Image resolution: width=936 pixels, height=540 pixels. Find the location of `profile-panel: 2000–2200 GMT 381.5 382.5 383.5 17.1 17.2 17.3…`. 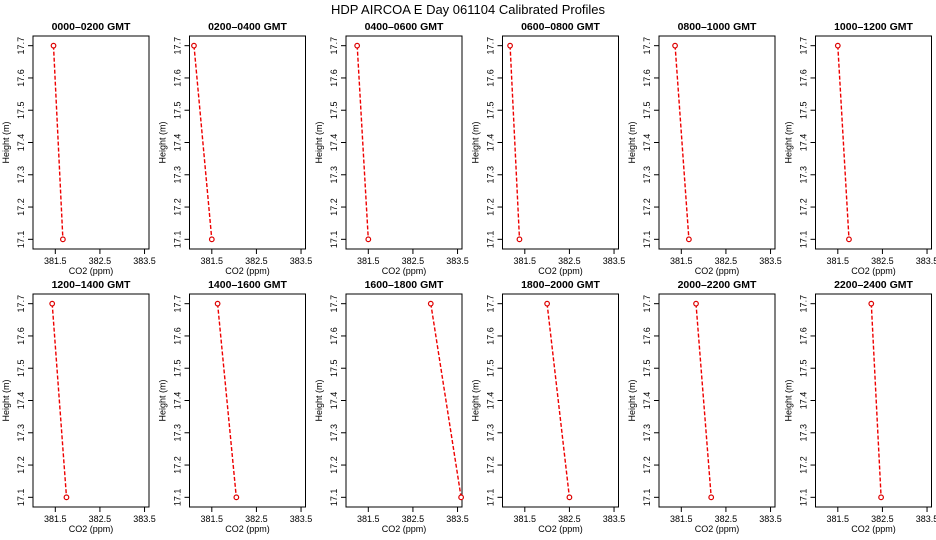

profile-panel: 2000–2200 GMT 381.5 382.5 383.5 17.1 17.2 17.3… is located at coordinates (704, 406).